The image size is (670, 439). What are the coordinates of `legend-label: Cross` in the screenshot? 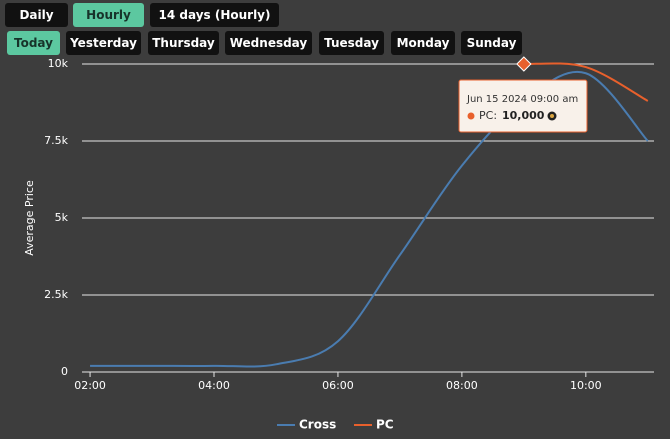 It's located at (317, 425).